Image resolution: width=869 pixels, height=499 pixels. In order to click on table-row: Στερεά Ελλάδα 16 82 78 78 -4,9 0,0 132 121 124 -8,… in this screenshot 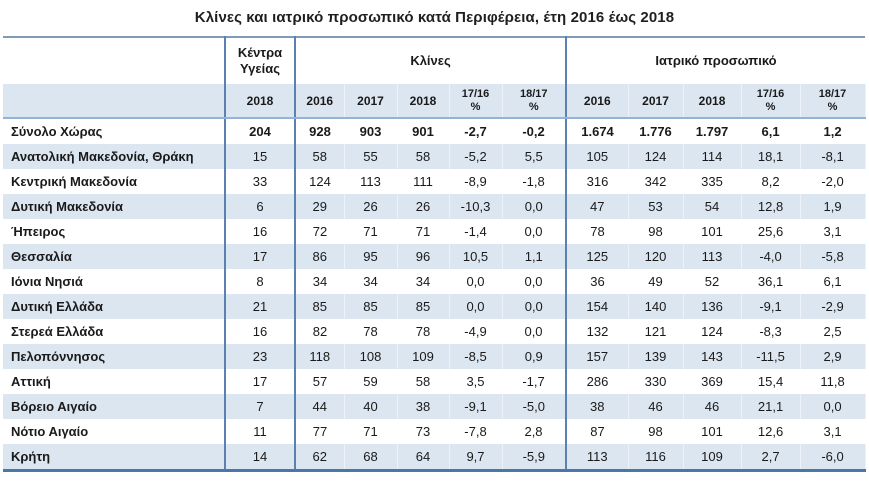, I will do `click(434, 331)`.